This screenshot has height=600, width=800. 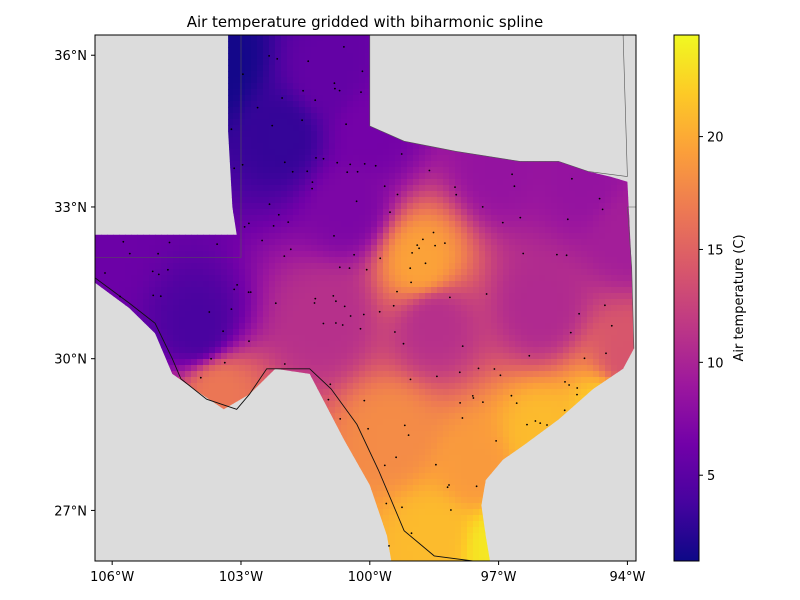 What do you see at coordinates (112, 577) in the screenshot?
I see `x-tick-label: 106°W` at bounding box center [112, 577].